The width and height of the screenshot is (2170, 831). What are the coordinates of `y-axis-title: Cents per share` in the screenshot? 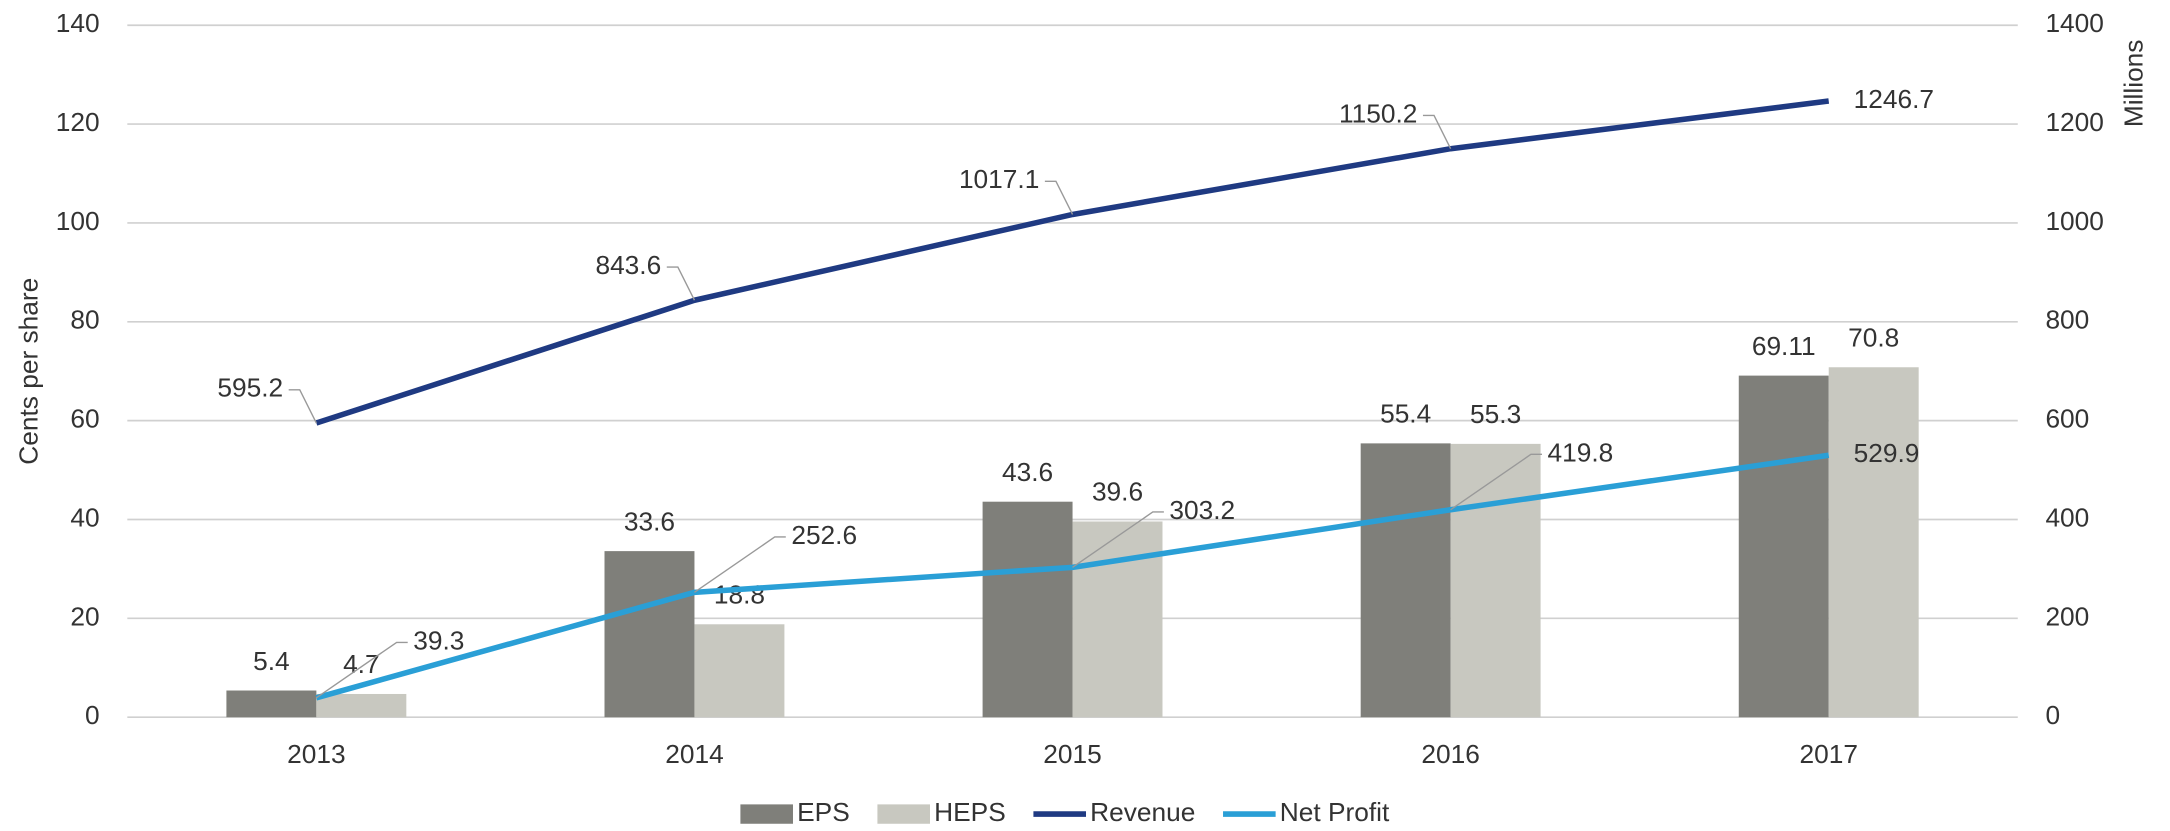 It's located at (28, 371).